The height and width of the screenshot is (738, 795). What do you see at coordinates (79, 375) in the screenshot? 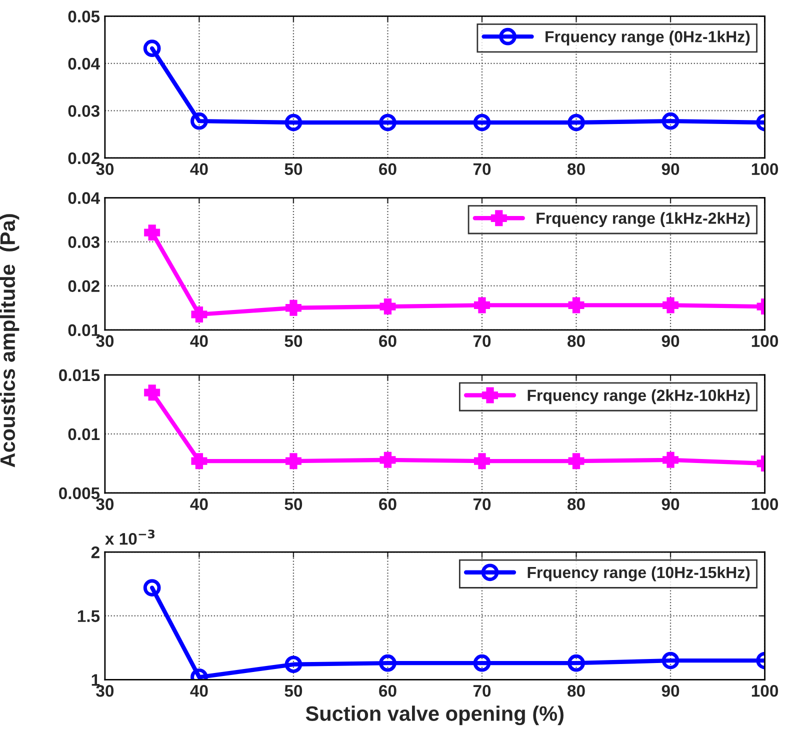
I see `y-tick-label: 0.015` at bounding box center [79, 375].